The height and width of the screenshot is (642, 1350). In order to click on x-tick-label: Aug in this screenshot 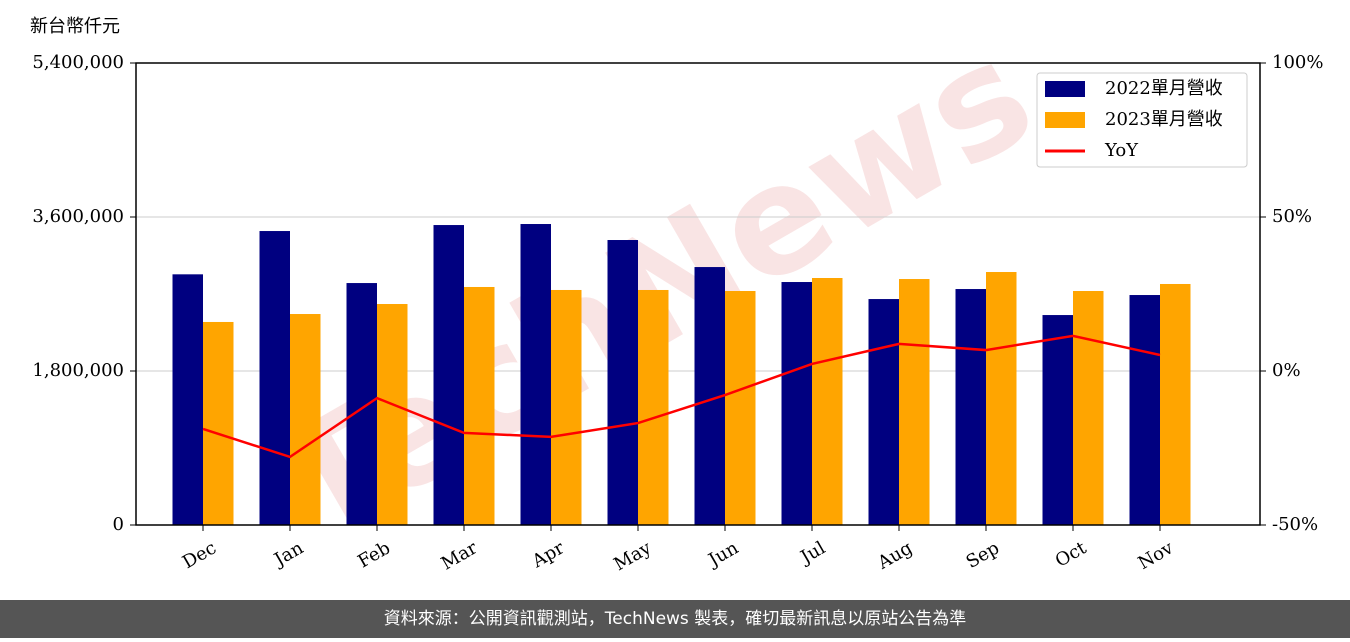, I will do `click(894, 555)`.